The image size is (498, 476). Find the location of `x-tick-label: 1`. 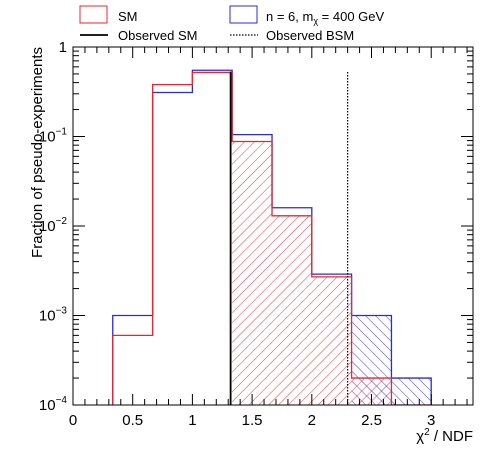

x-tick-label: 1 is located at coordinates (192, 420).